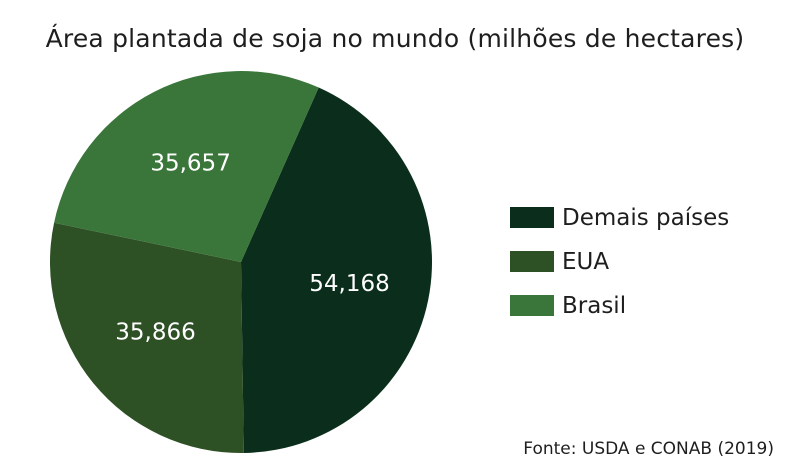  What do you see at coordinates (619, 261) in the screenshot?
I see `legend-item-eua: EUA` at bounding box center [619, 261].